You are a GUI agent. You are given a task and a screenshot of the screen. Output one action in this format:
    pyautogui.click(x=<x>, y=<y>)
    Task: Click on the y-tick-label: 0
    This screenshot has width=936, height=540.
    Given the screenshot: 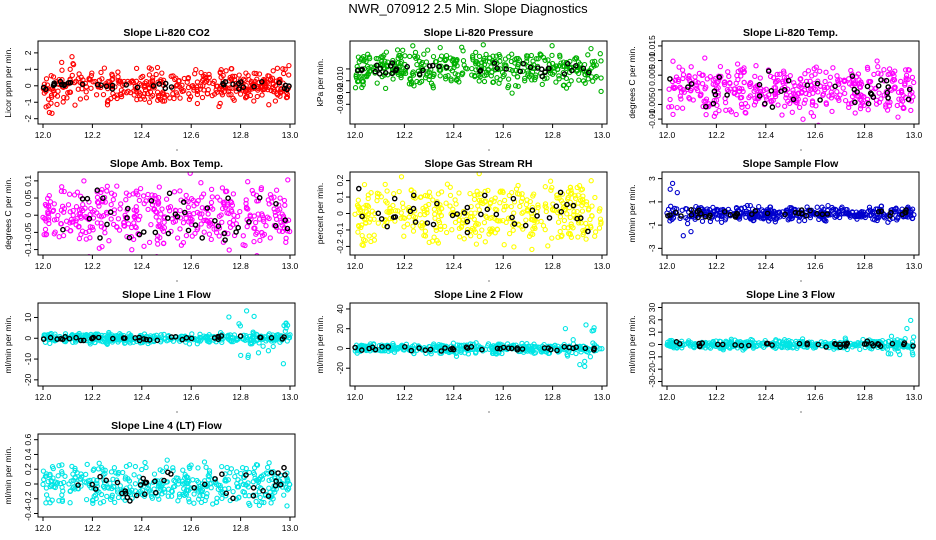 What is the action you would take?
    pyautogui.click(x=28, y=85)
    